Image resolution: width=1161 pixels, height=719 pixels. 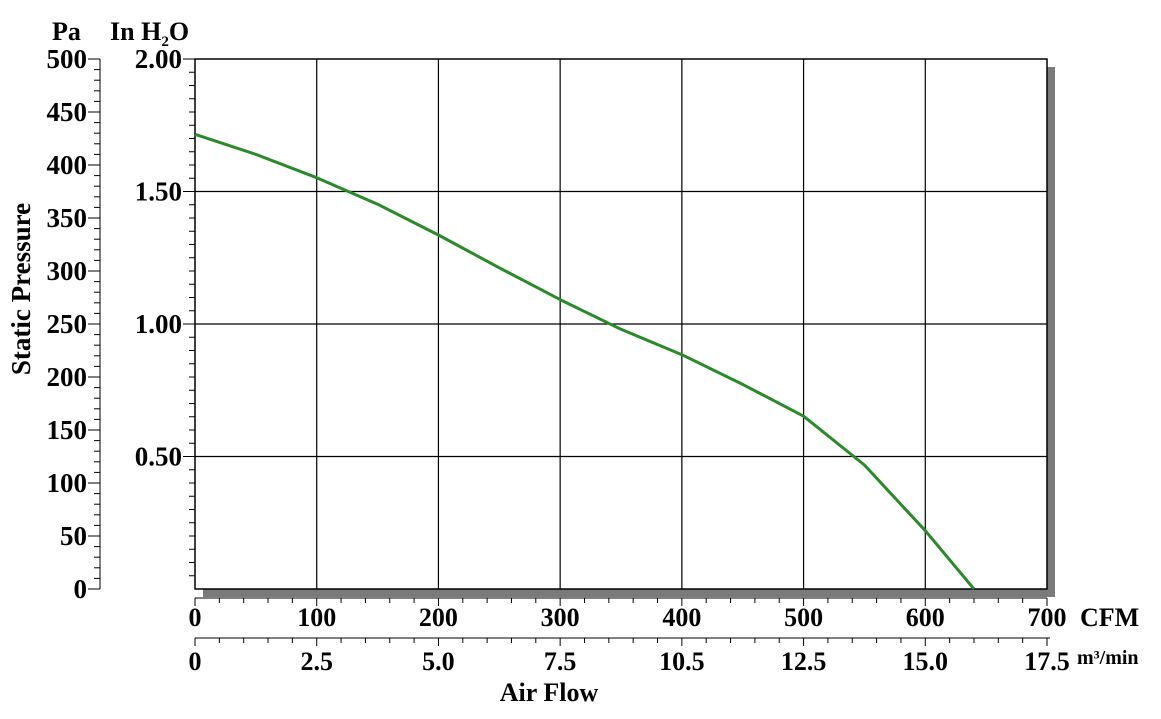 What do you see at coordinates (67, 430) in the screenshot?
I see `pa-tick-label: 150` at bounding box center [67, 430].